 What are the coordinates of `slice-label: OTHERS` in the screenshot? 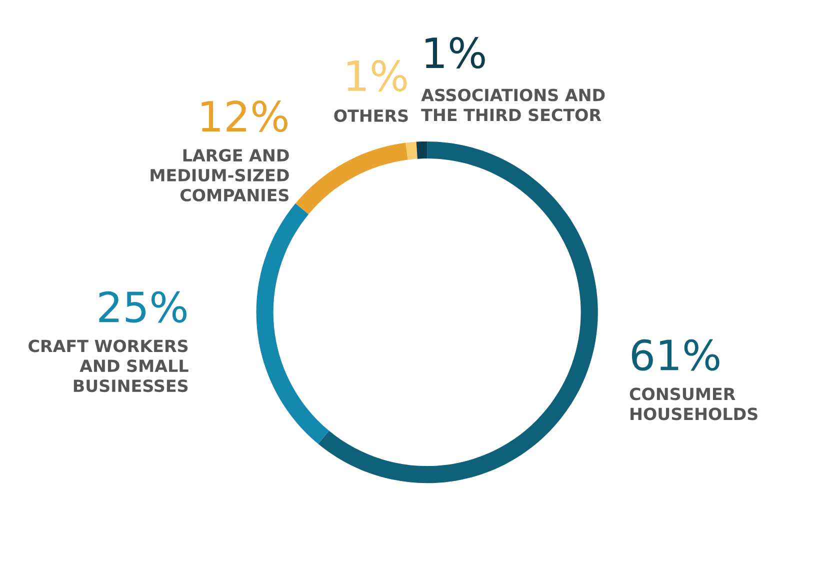 It's located at (371, 115).